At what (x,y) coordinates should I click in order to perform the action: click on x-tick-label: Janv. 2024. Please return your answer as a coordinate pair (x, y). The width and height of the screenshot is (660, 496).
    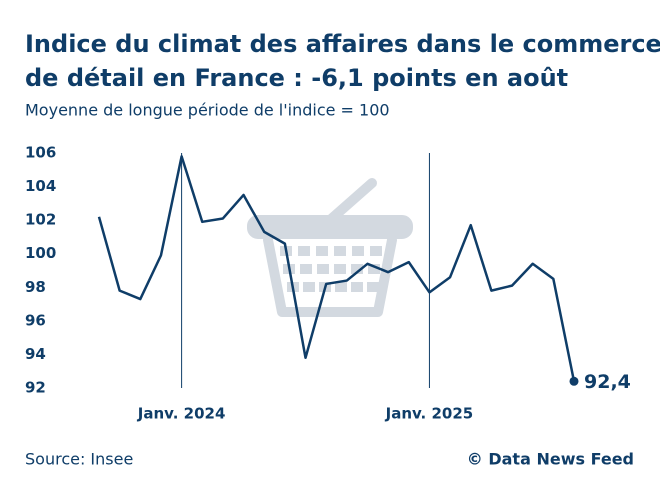
    Looking at the image, I should click on (181, 414).